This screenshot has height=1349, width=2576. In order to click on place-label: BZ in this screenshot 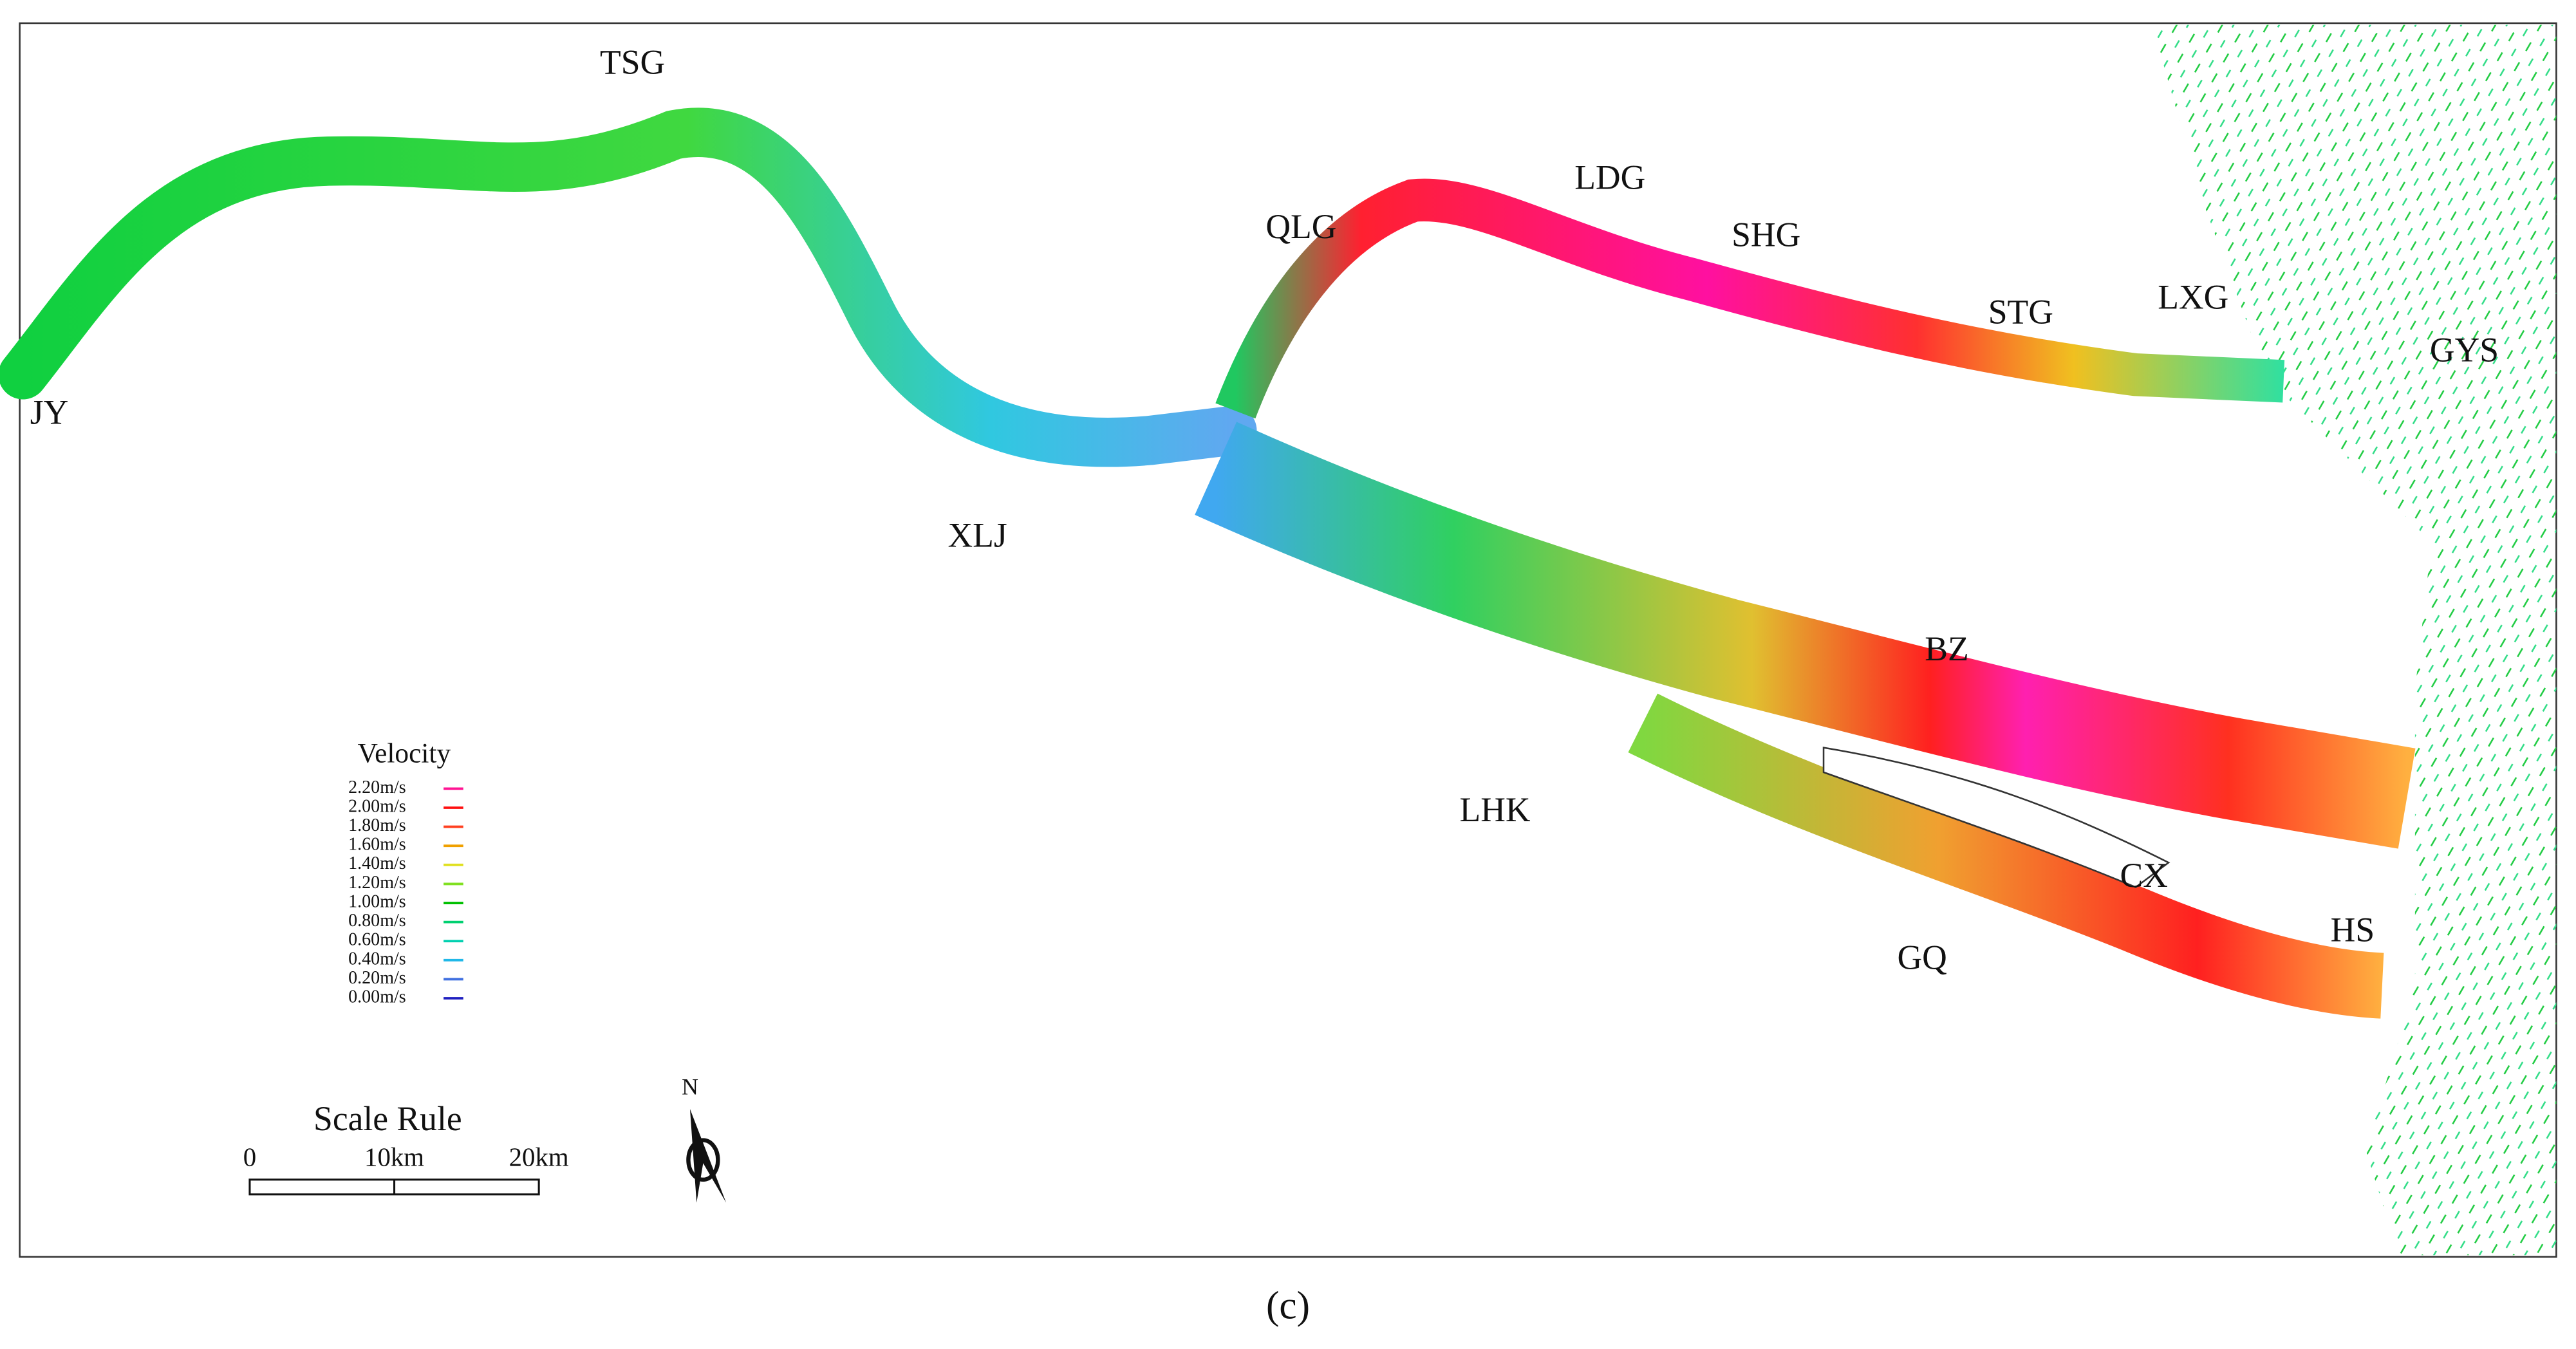, I will do `click(1946, 648)`.